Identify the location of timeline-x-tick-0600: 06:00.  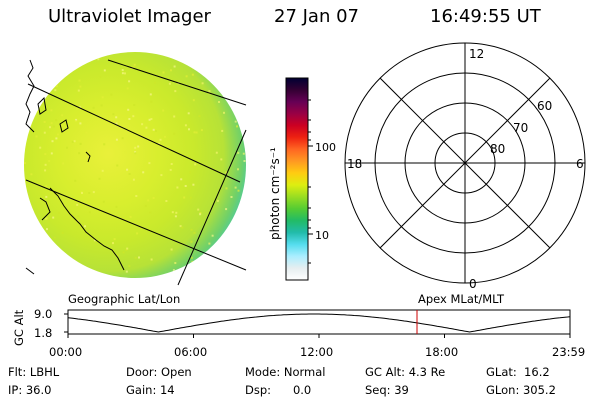
(190, 352).